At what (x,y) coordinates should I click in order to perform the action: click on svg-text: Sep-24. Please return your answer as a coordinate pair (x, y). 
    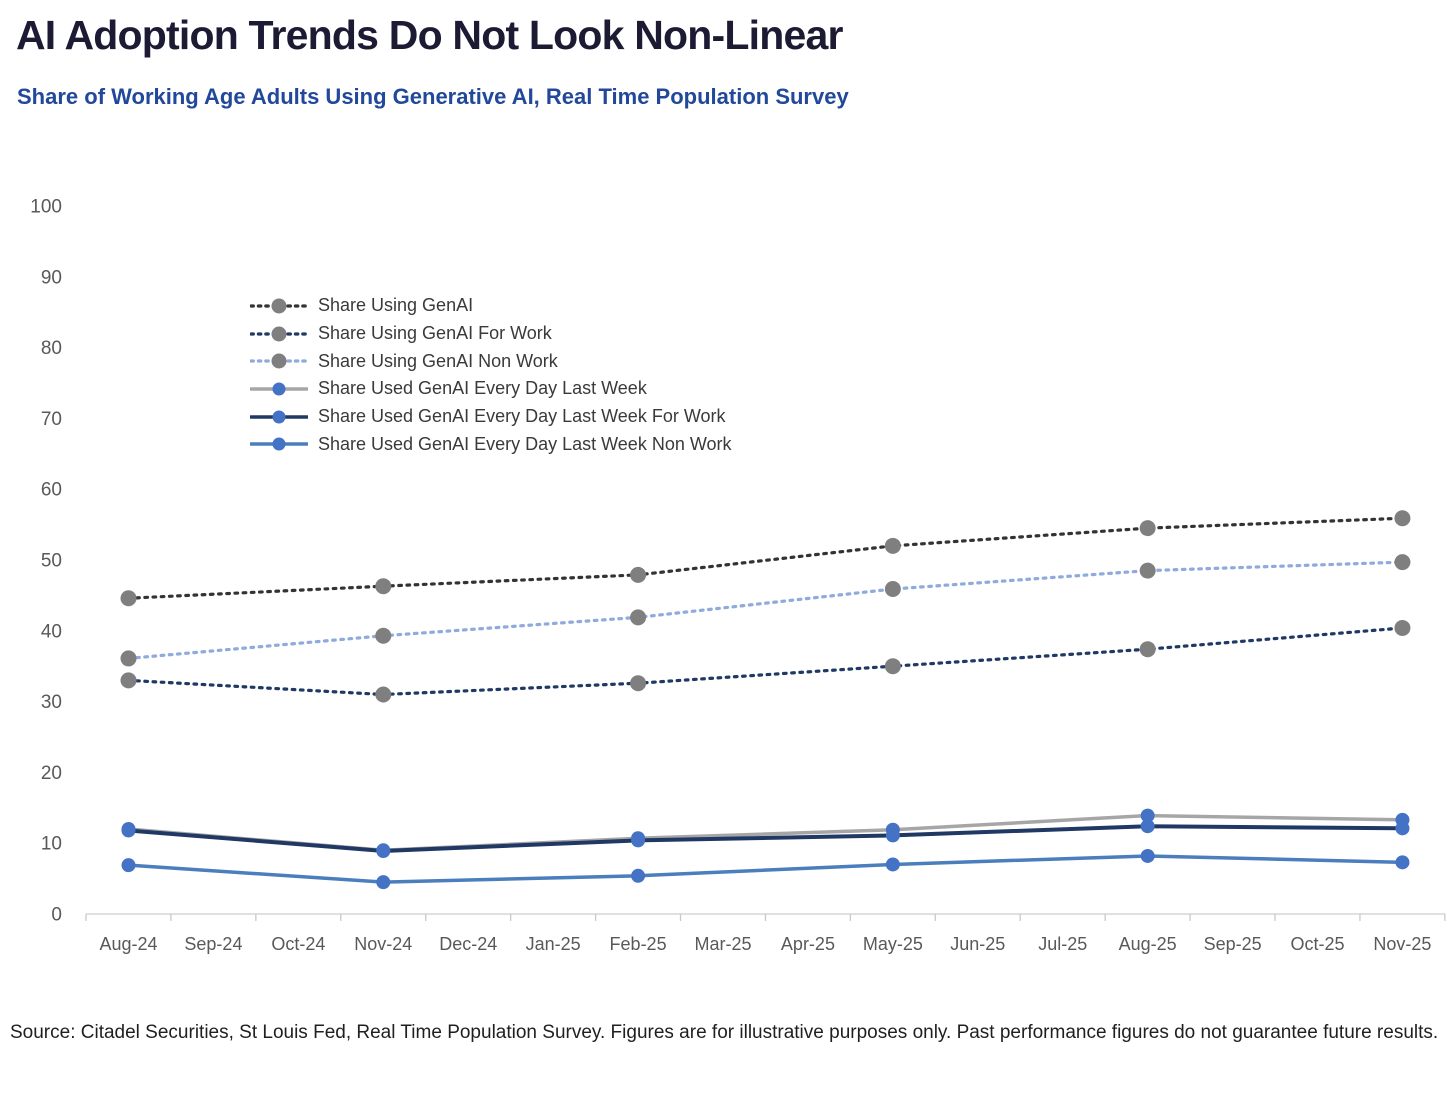
    Looking at the image, I should click on (213, 944).